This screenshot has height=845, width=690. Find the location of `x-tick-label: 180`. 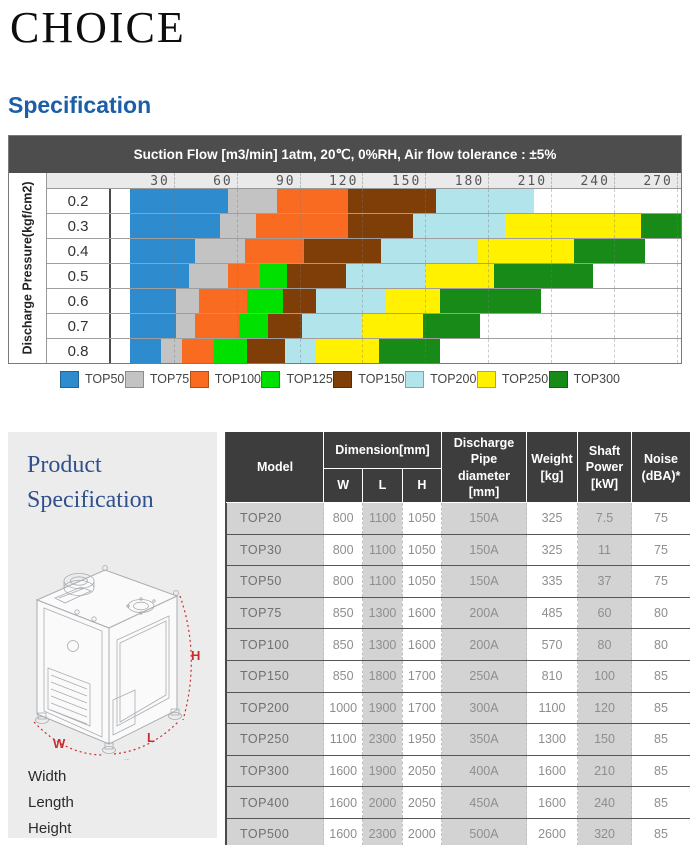

x-tick-label: 180 is located at coordinates (469, 181).